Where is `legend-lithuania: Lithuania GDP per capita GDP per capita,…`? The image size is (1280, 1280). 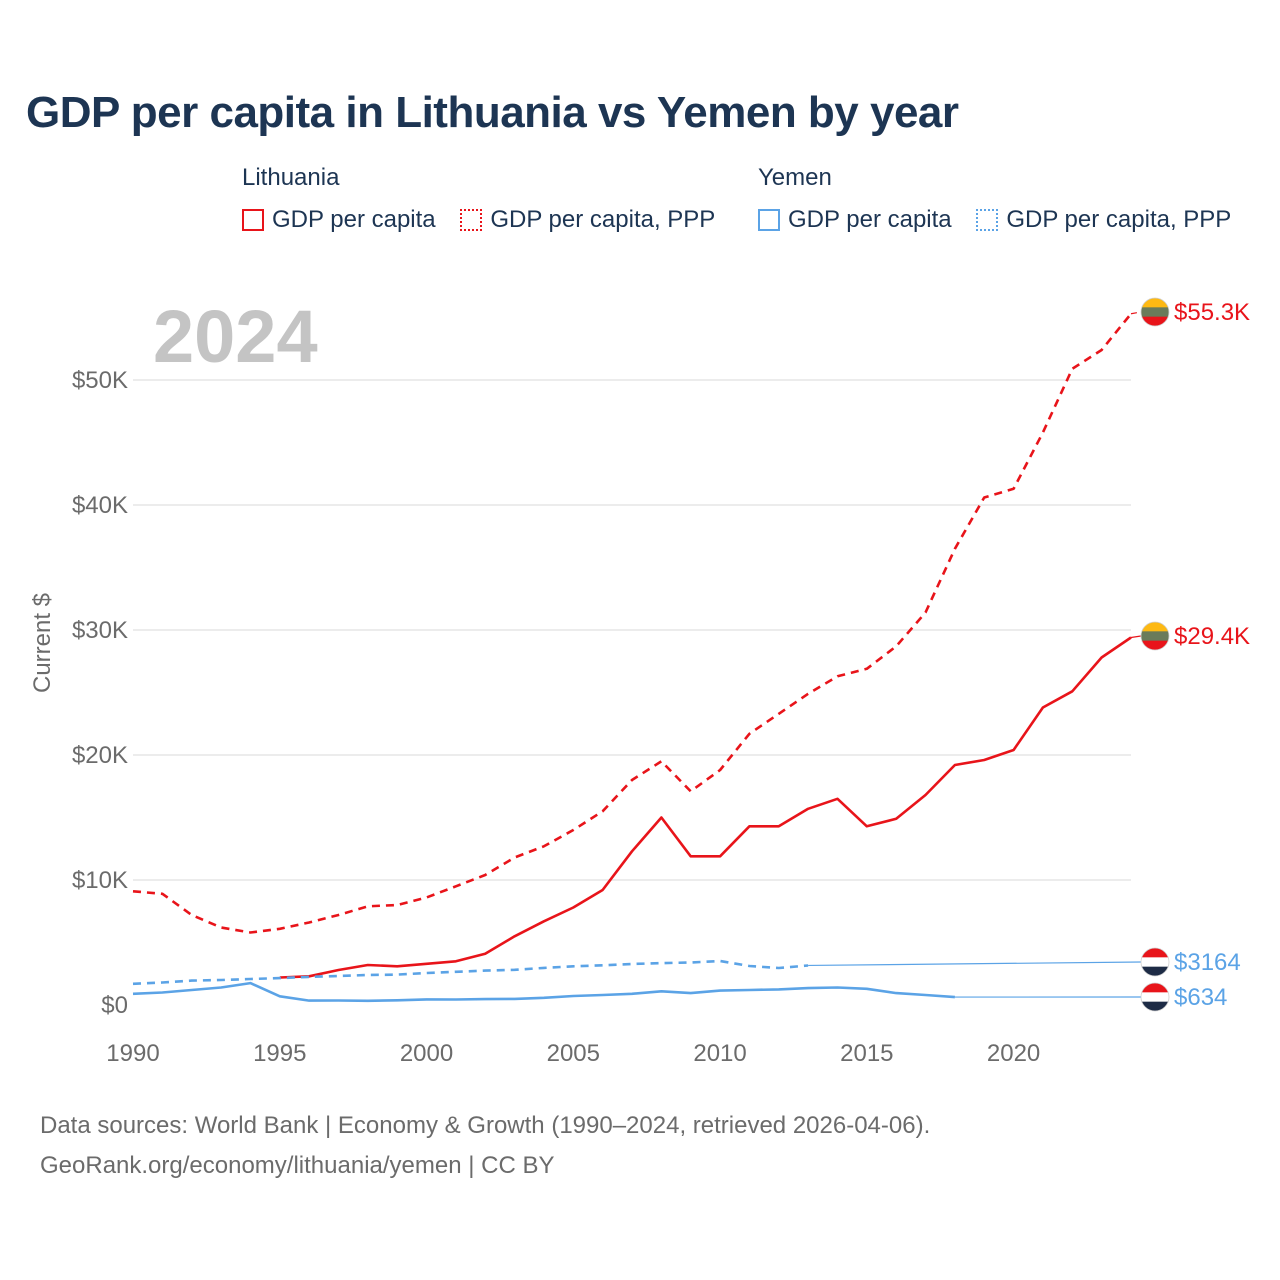 legend-lithuania: Lithuania GDP per capita GDP per capita,… is located at coordinates (487, 201).